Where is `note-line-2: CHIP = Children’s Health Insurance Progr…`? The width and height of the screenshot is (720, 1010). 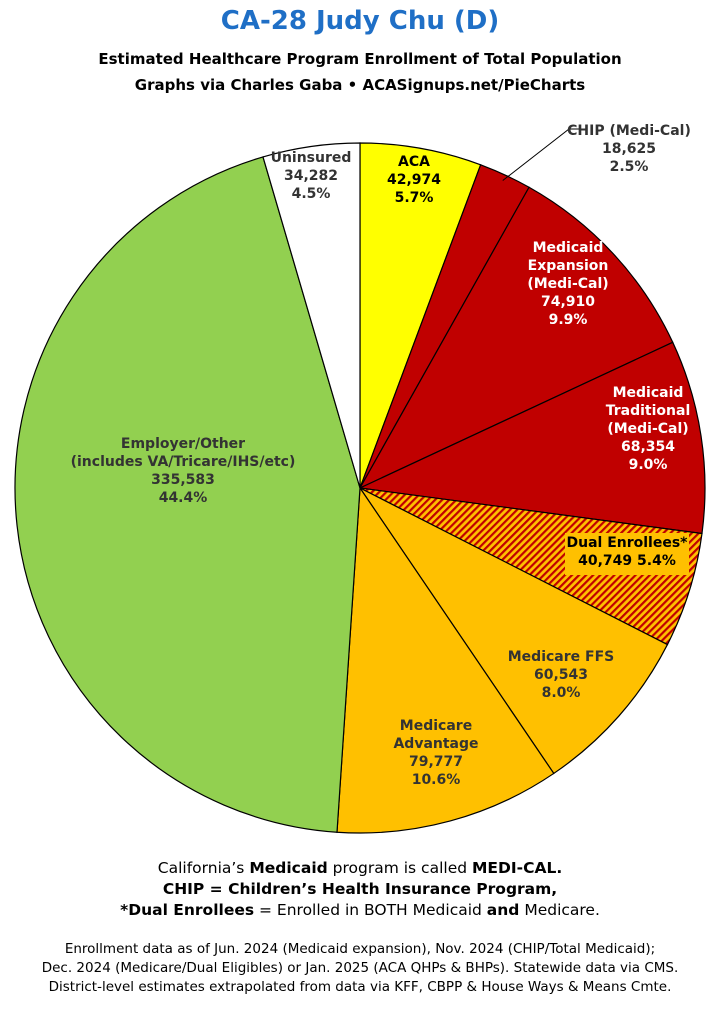 note-line-2: CHIP = Children’s Health Insurance Progr… is located at coordinates (360, 889).